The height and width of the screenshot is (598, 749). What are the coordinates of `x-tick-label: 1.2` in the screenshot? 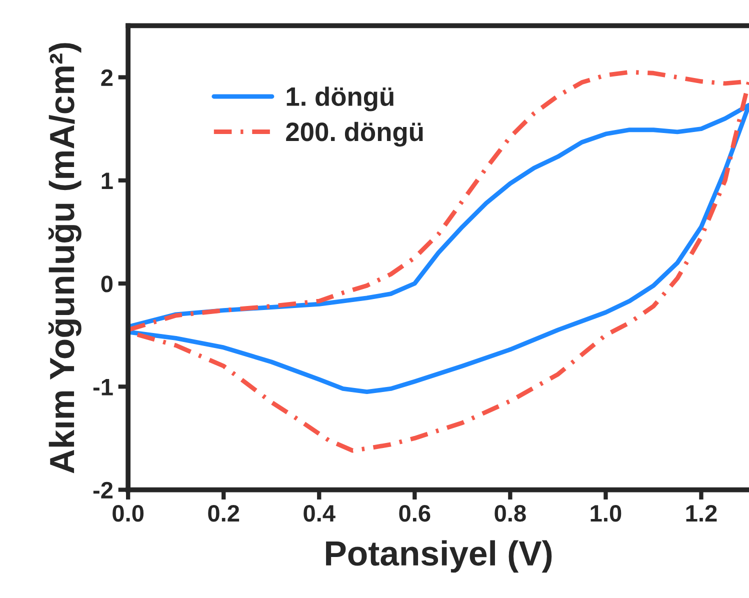 It's located at (701, 513).